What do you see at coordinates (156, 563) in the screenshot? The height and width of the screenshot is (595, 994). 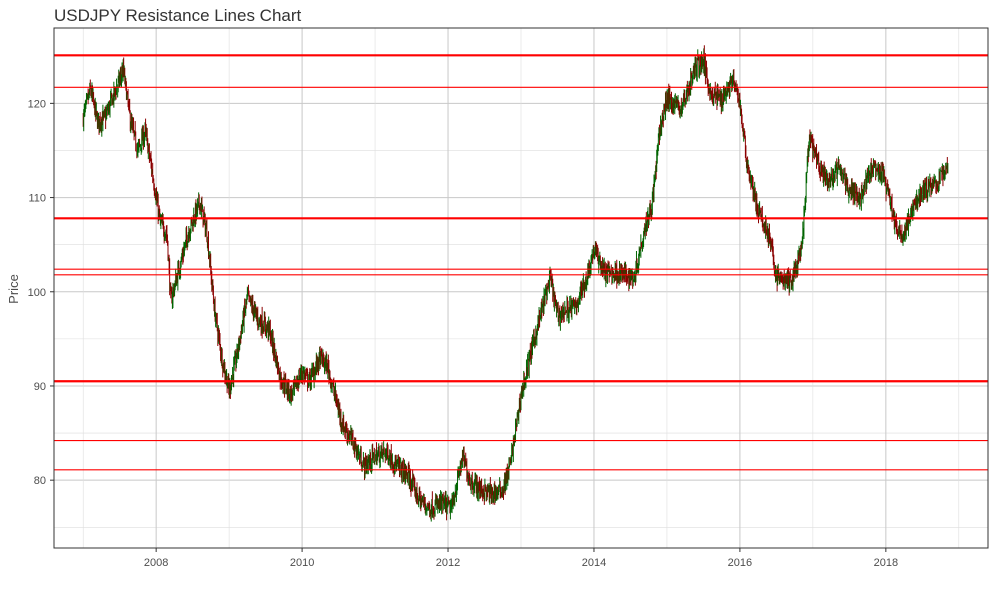 I see `x-tick-label: 2008` at bounding box center [156, 563].